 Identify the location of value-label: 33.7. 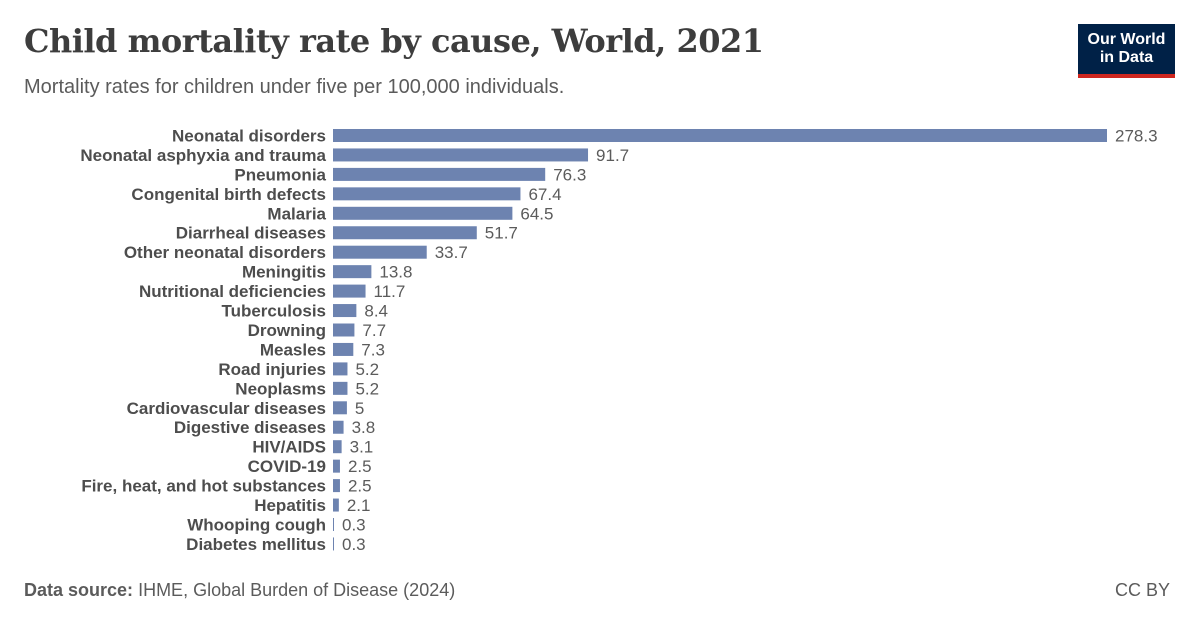
(451, 252).